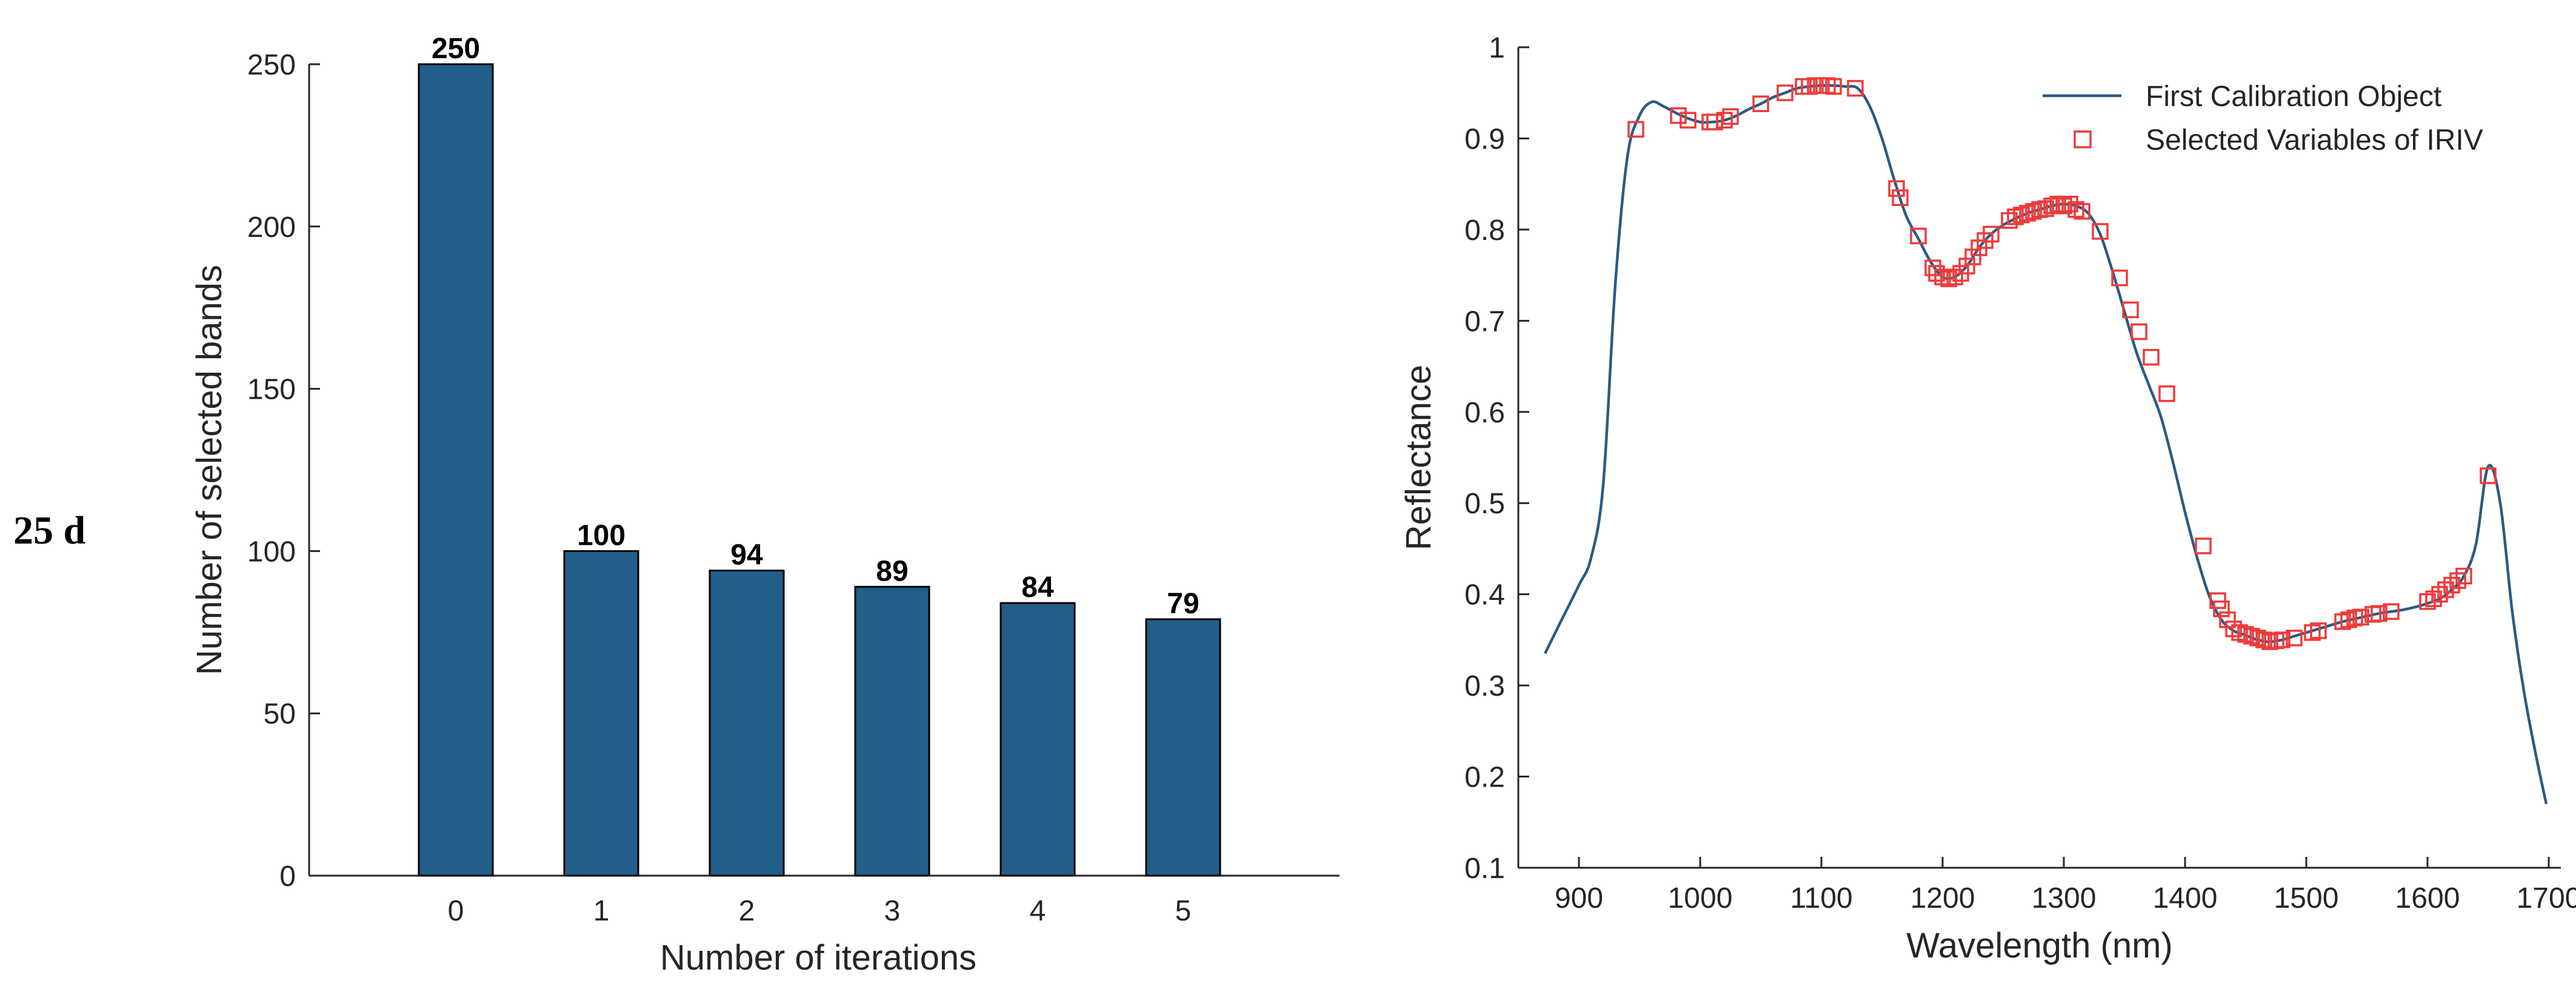 Image resolution: width=2576 pixels, height=992 pixels. Describe the element at coordinates (1484, 778) in the screenshot. I see `line-y-tick-label: 0.2` at that location.